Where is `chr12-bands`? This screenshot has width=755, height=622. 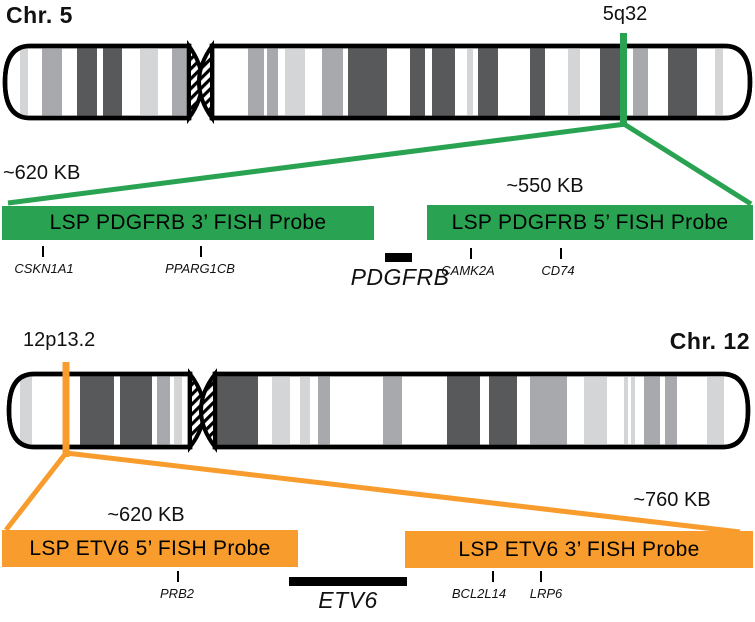 chr12-bands is located at coordinates (372, 410).